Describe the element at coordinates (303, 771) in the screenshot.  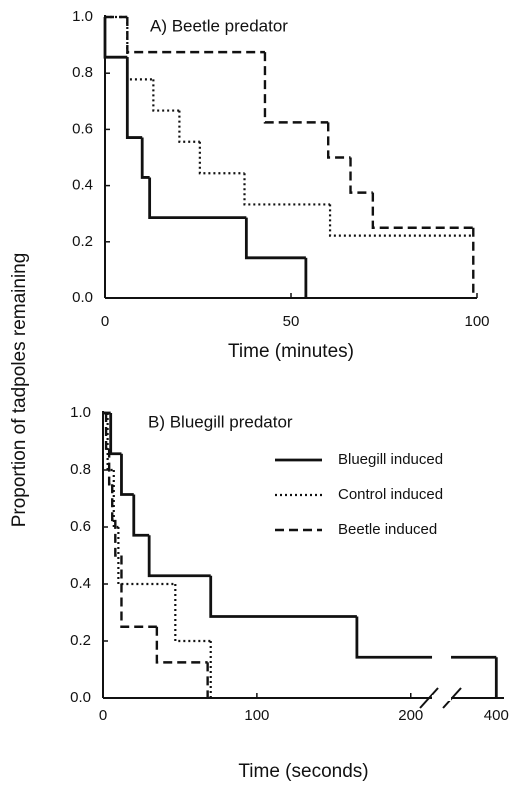
I see `x-axis-label: Time (seconds)` at that location.